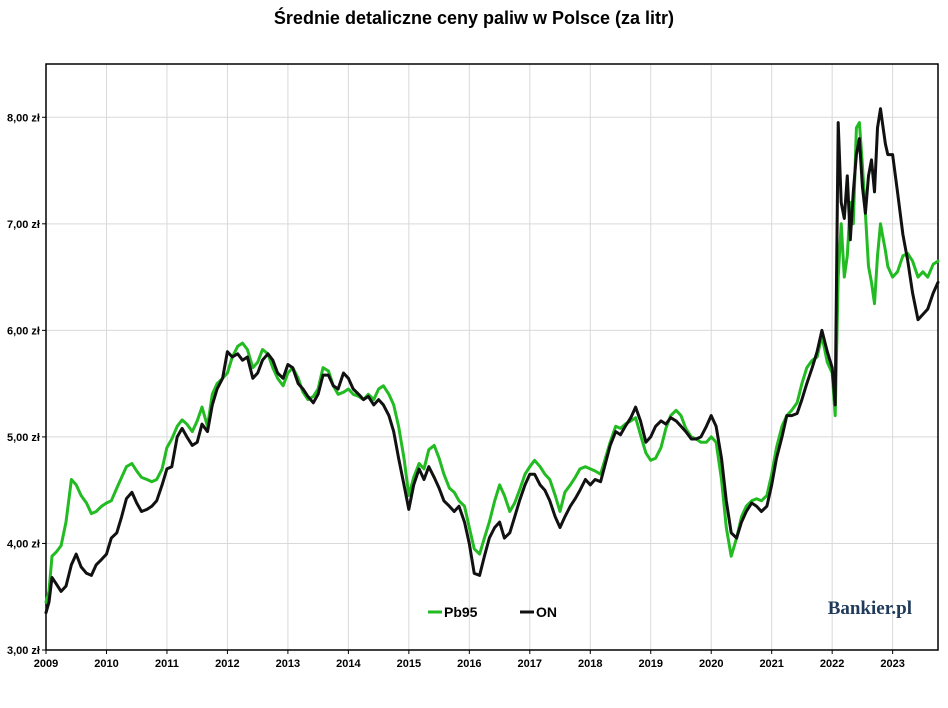 The image size is (948, 708). Describe the element at coordinates (832, 664) in the screenshot. I see `x-tick-label: 2022` at that location.